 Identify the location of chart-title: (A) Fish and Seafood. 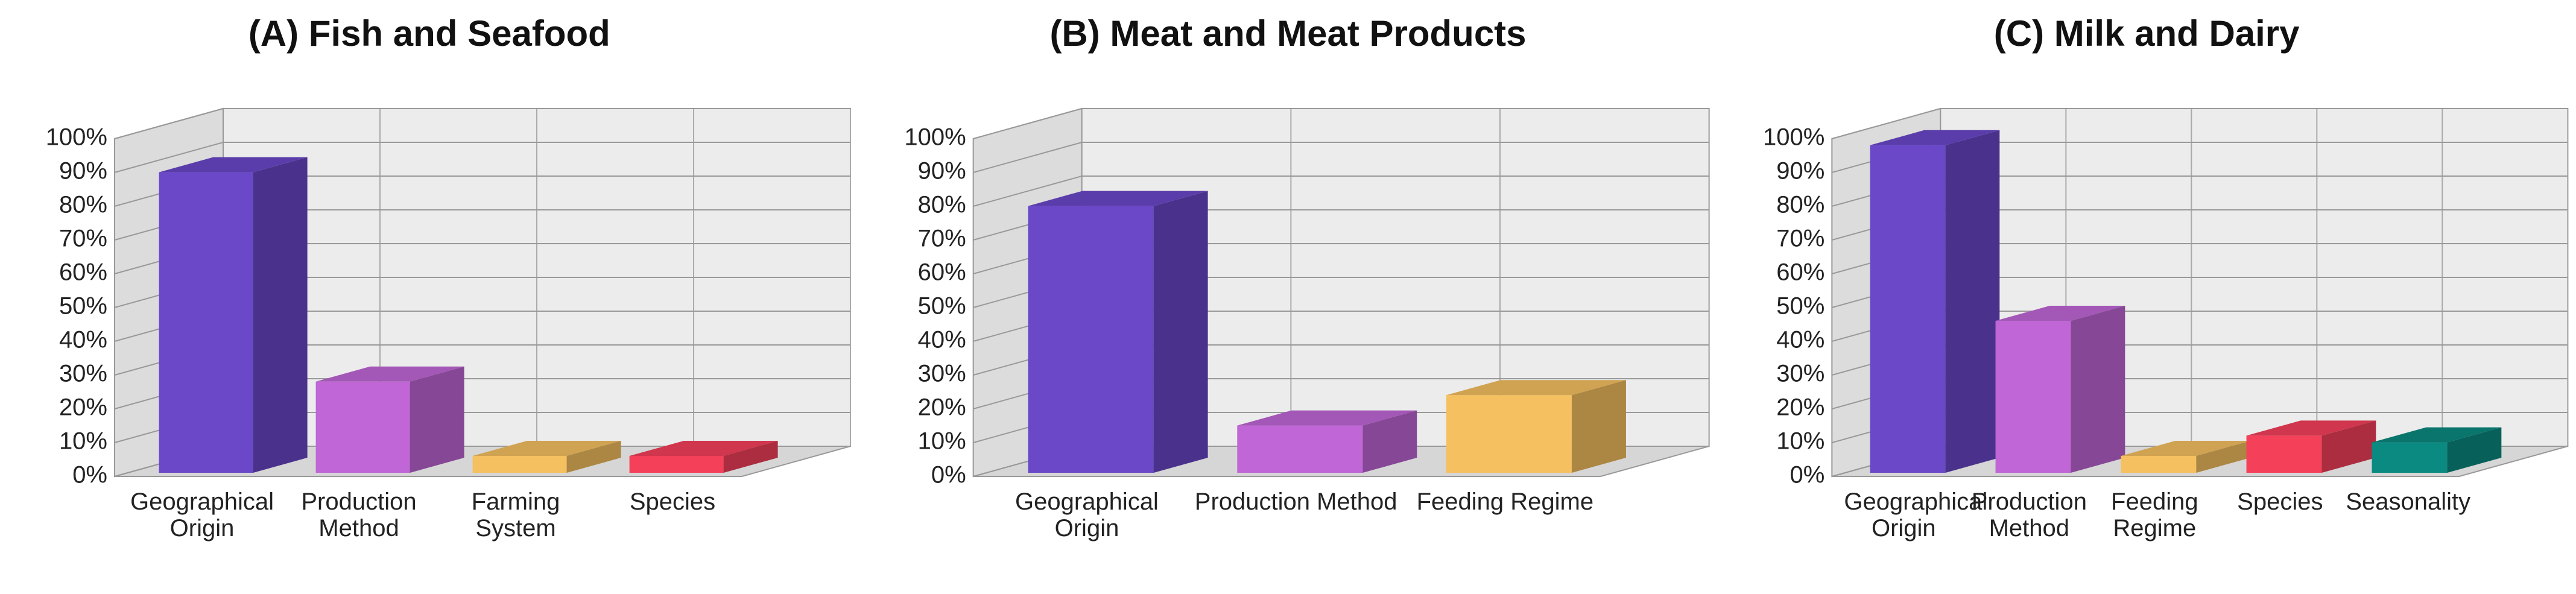
(429, 33).